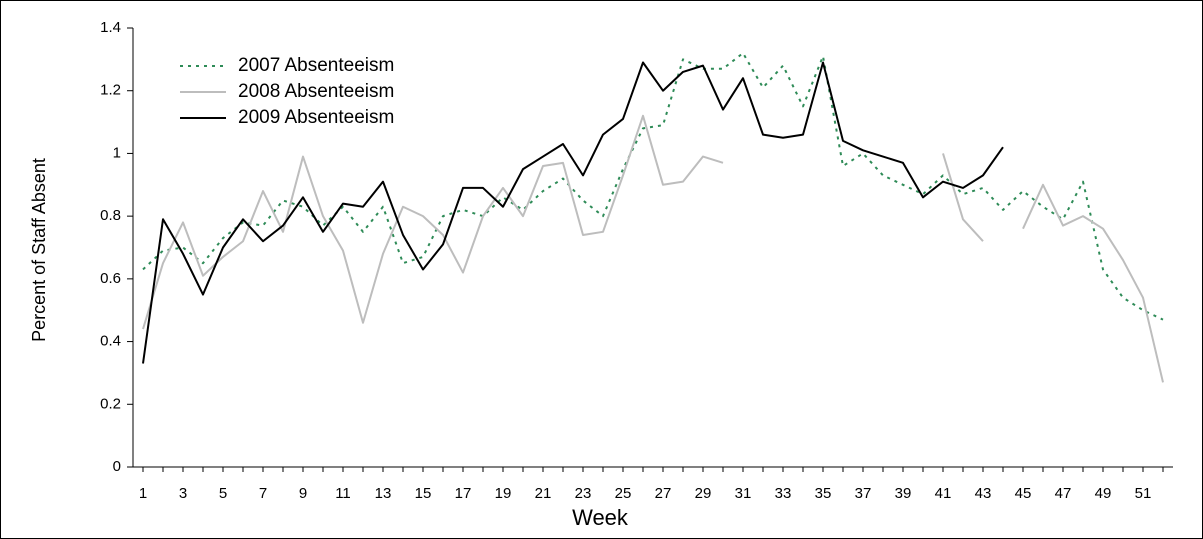  What do you see at coordinates (703, 493) in the screenshot?
I see `x-tick-label: 29` at bounding box center [703, 493].